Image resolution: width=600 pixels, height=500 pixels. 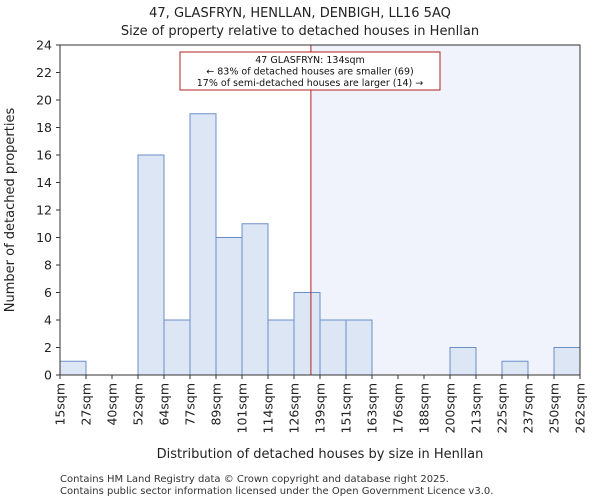 I want to click on bar-250sqm, so click(x=567, y=361).